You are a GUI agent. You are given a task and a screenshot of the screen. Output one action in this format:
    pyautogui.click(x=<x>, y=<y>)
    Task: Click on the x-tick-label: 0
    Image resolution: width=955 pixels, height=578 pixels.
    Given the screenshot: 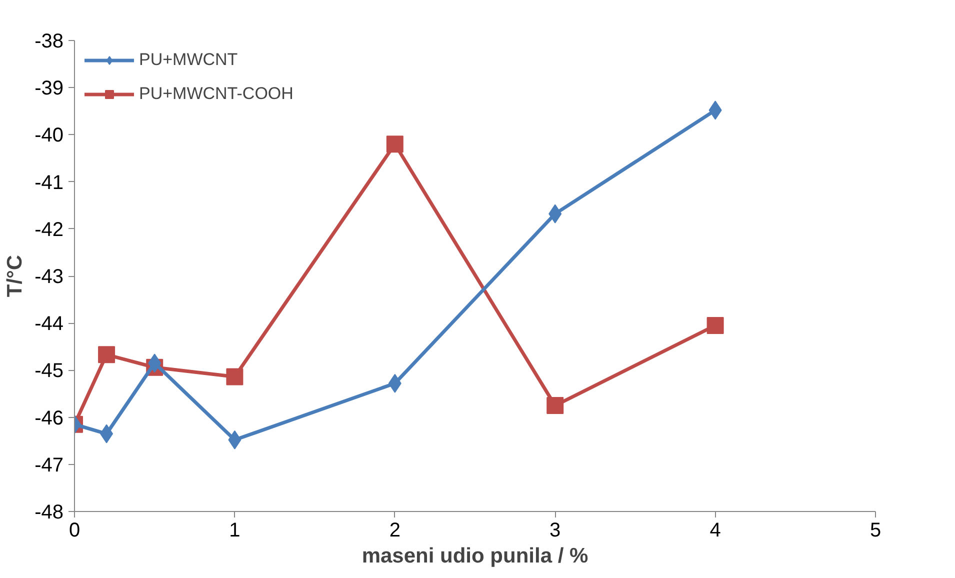 What is the action you would take?
    pyautogui.click(x=74, y=531)
    